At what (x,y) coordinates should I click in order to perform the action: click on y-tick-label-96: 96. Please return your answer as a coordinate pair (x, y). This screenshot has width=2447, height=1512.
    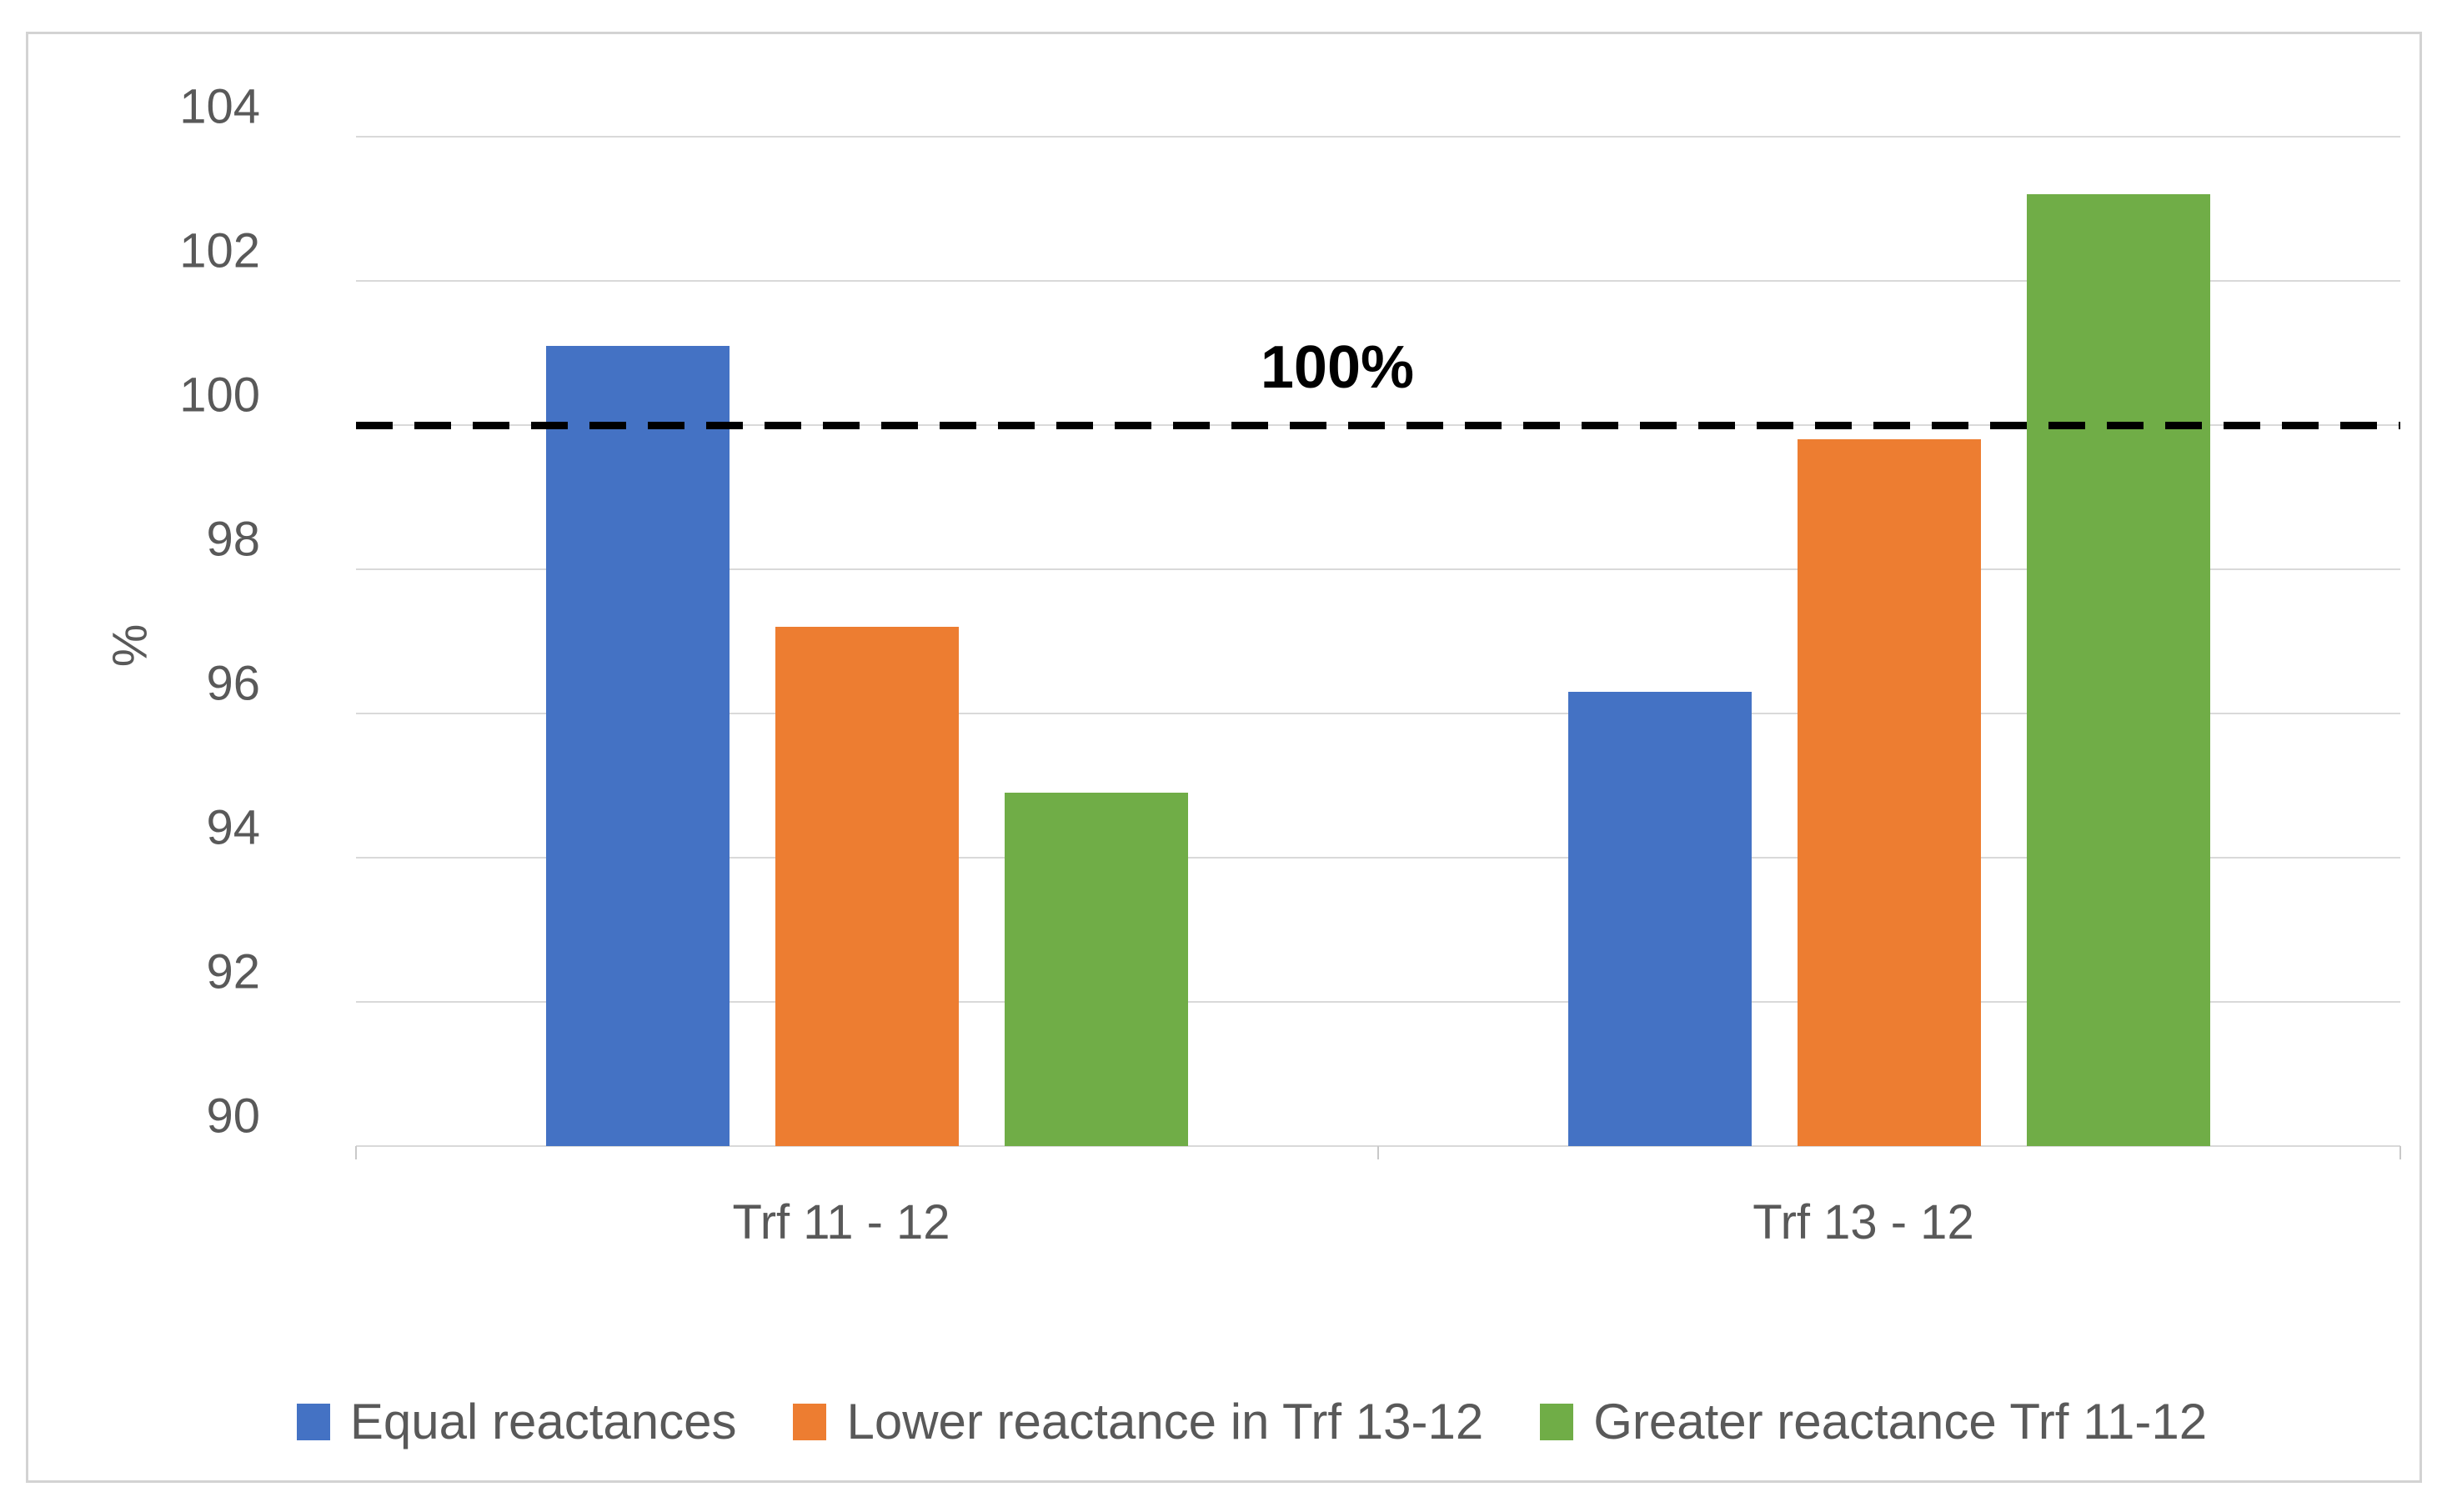
    Looking at the image, I should click on (233, 684).